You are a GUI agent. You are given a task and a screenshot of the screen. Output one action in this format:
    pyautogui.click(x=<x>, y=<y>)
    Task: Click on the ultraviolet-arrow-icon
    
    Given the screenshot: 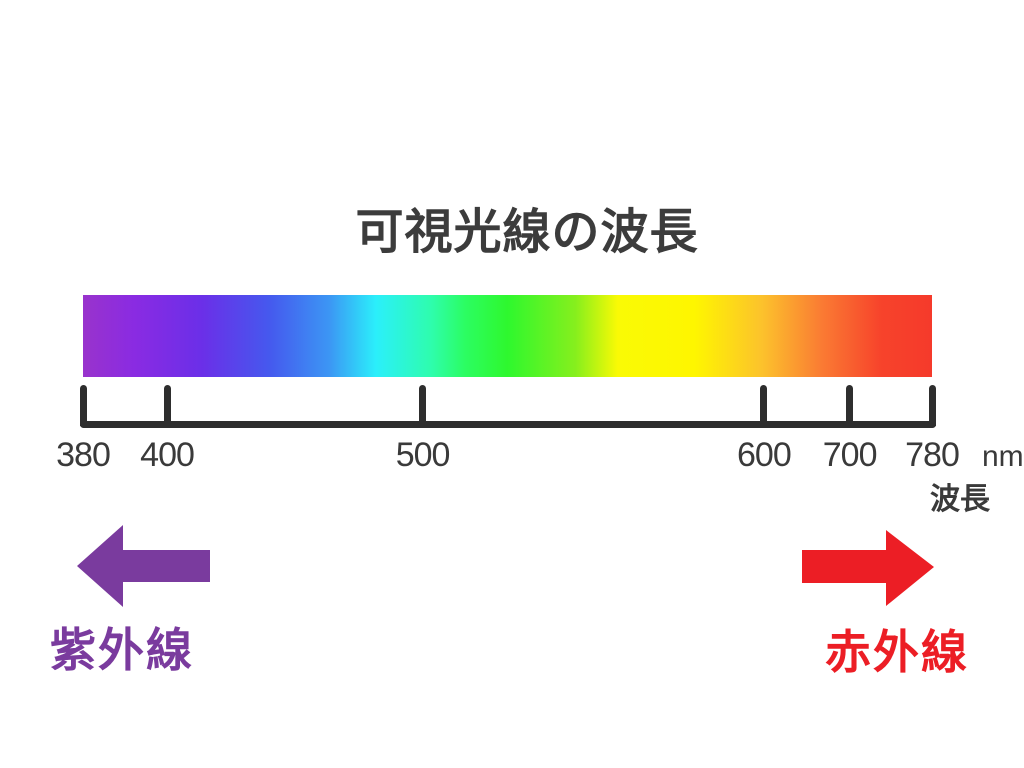 What is the action you would take?
    pyautogui.click(x=143, y=566)
    